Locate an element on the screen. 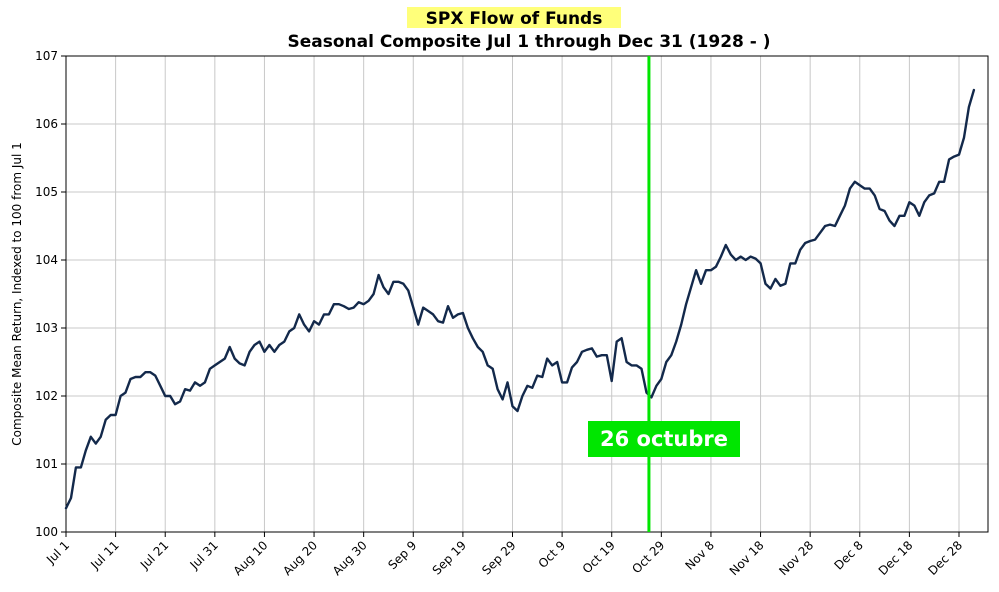 The height and width of the screenshot is (592, 999). x-tick-label: Oct 9 is located at coordinates (552, 554).